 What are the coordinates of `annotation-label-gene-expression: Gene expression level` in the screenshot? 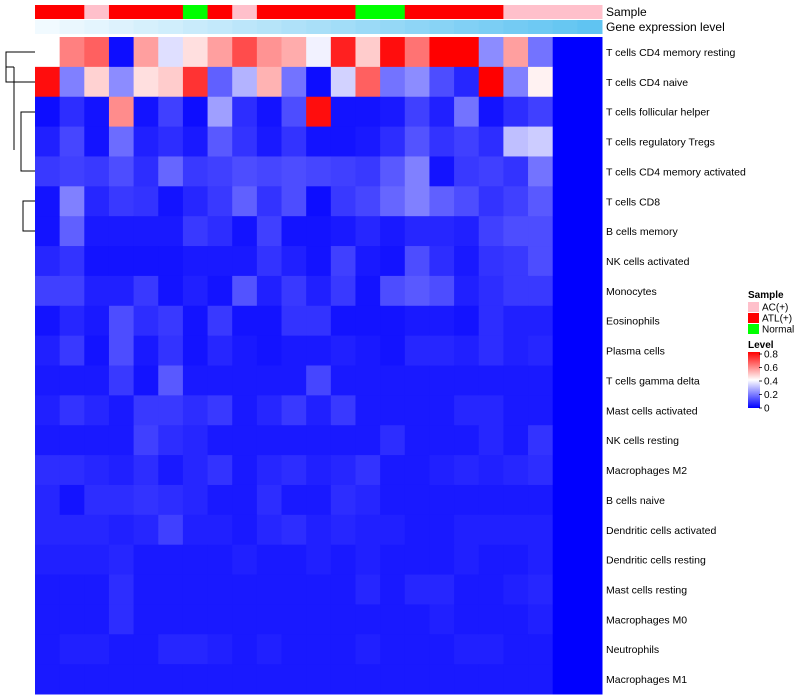 It's located at (665, 27).